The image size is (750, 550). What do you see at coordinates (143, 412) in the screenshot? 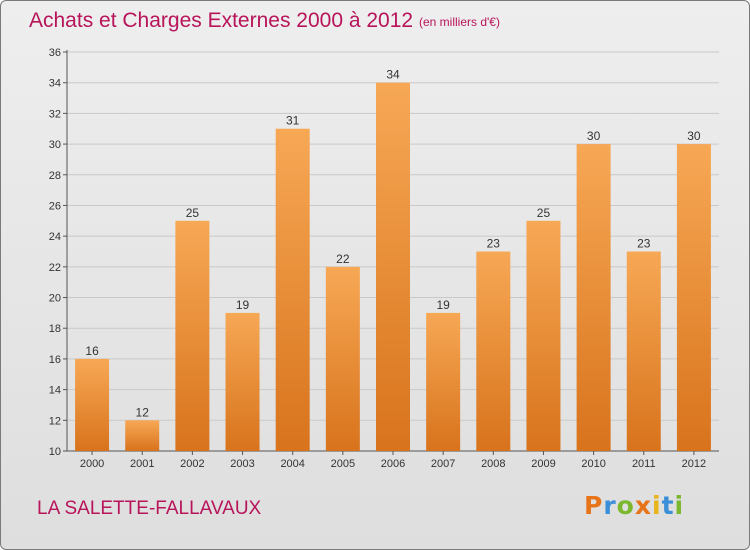
I see `data-label-2001: 12` at bounding box center [143, 412].